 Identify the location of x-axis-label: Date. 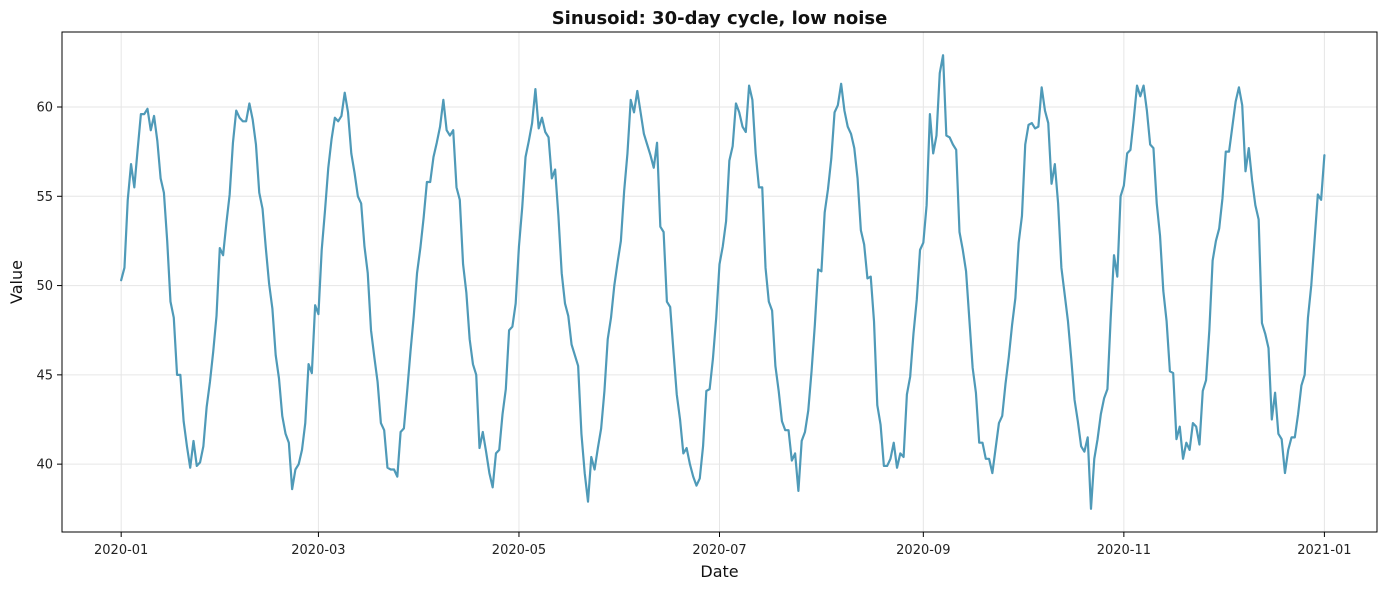
(719, 571).